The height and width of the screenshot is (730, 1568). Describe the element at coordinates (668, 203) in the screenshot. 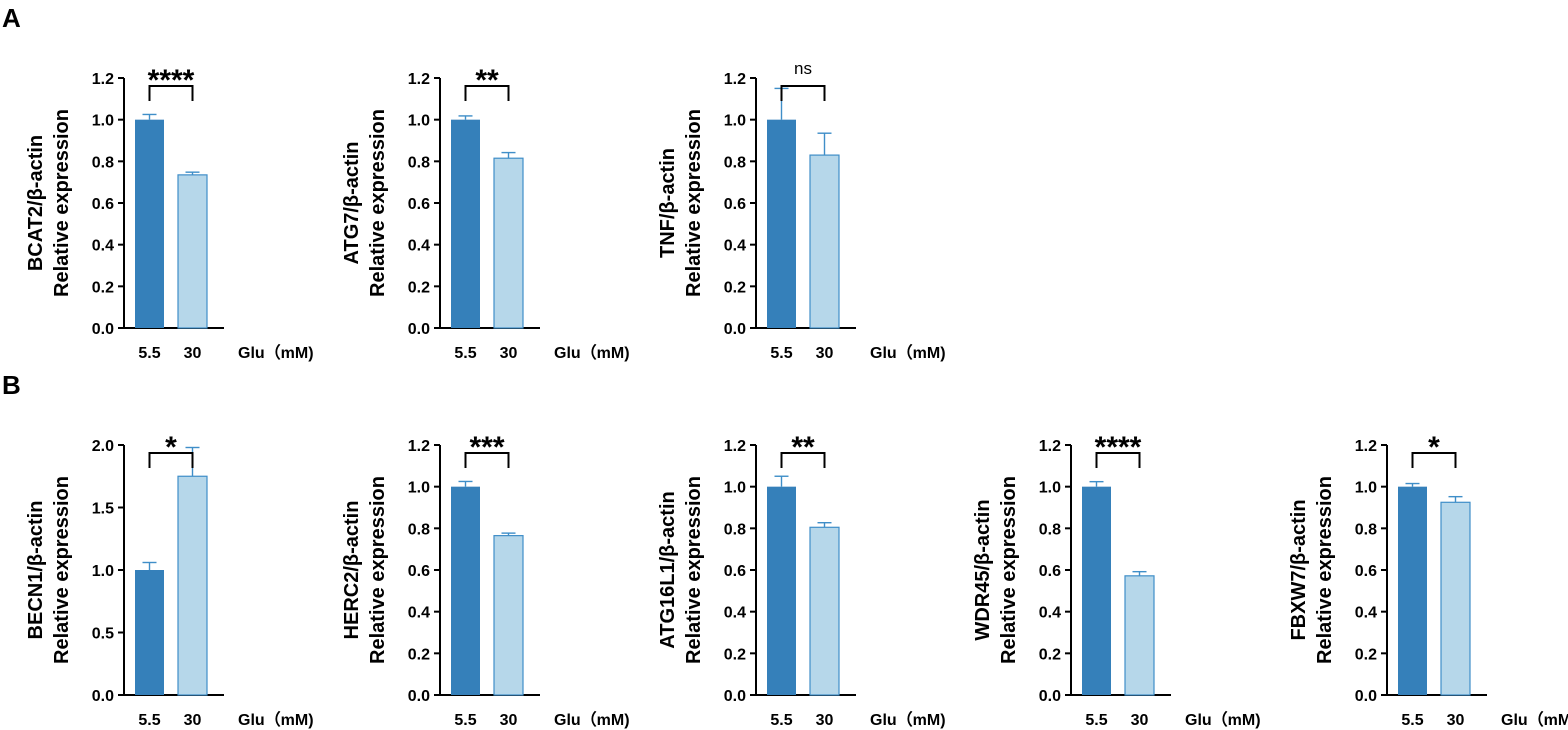

I see `y-axis-label-gene: TNF/β-actin` at that location.